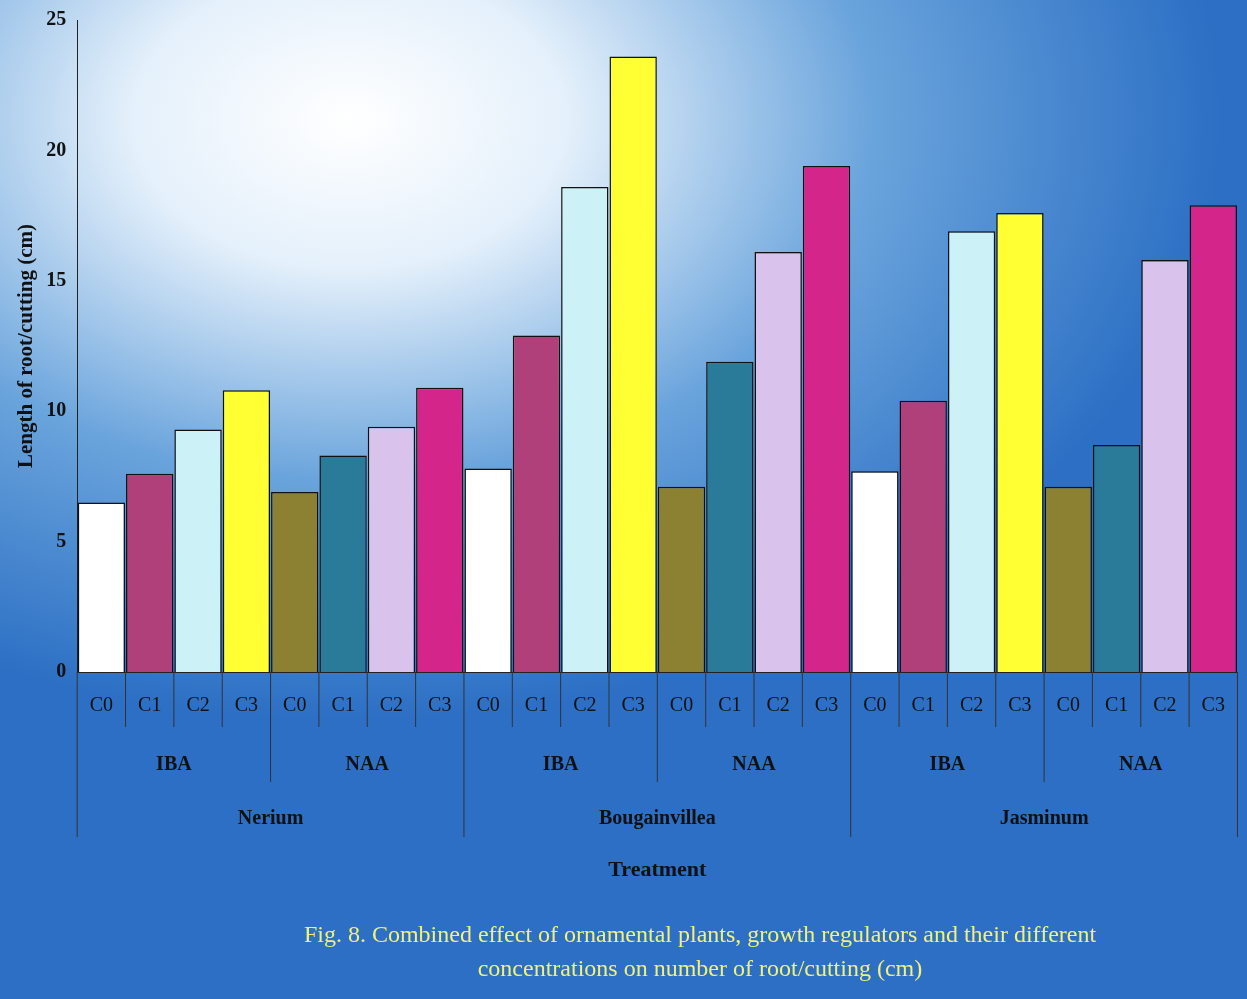 Image resolution: width=1247 pixels, height=999 pixels. What do you see at coordinates (700, 951) in the screenshot?
I see `caption: Fig. 8. Combined effect of ornamental plants, growth regulators and their different concentrations on number of root/cutting (cm)` at bounding box center [700, 951].